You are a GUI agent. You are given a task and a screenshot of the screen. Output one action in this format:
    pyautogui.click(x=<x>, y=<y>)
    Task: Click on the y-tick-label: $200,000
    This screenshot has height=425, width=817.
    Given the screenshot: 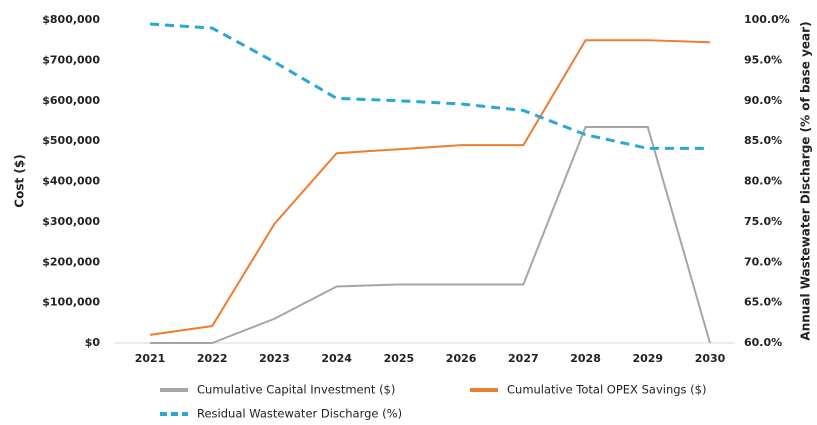 What is the action you would take?
    pyautogui.click(x=71, y=261)
    